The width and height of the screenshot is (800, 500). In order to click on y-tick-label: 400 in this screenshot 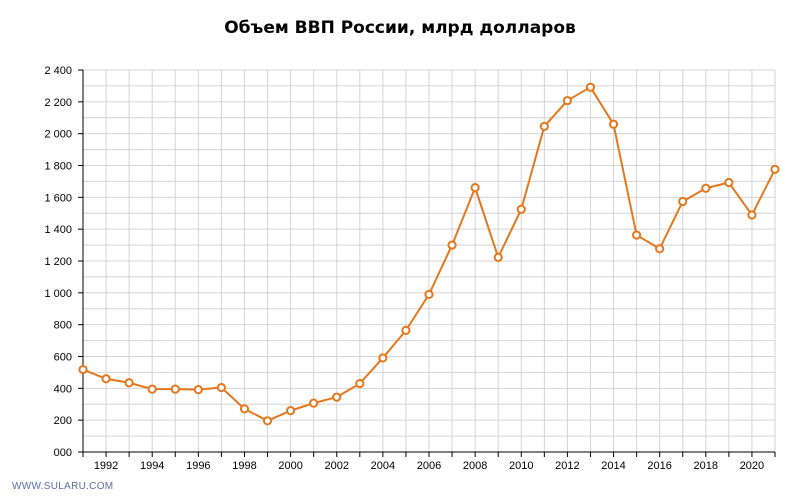, I will do `click(63, 389)`.